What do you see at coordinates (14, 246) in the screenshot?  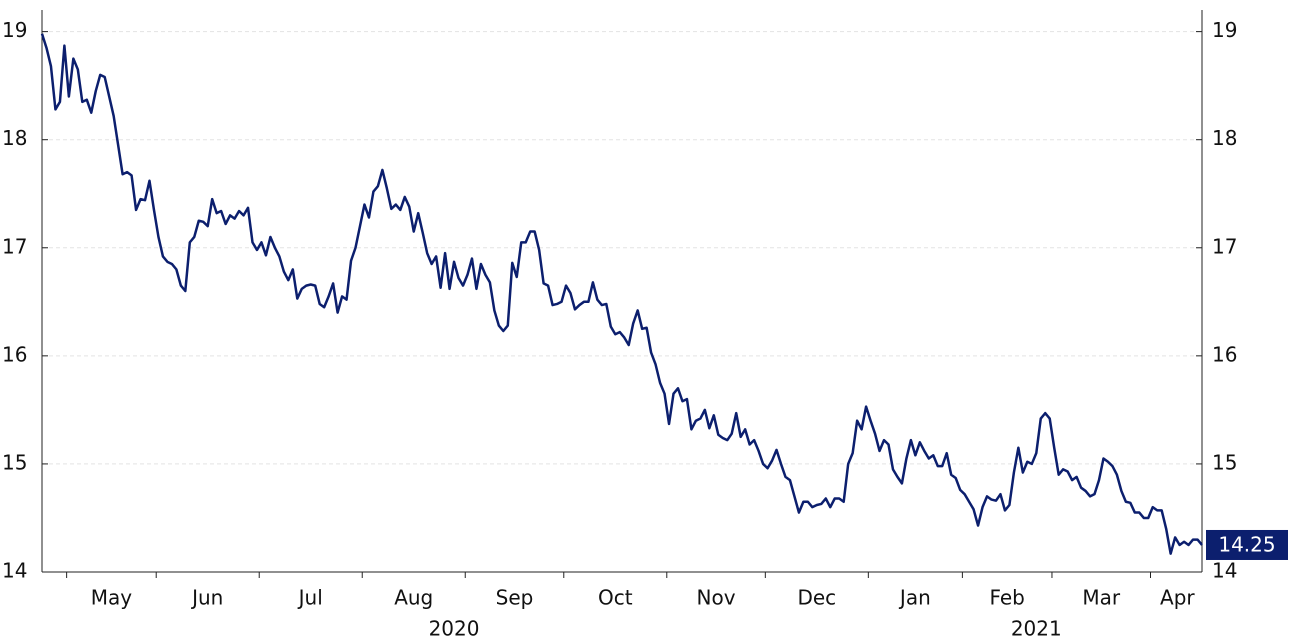 I see `y-tick-label: 17` at bounding box center [14, 246].